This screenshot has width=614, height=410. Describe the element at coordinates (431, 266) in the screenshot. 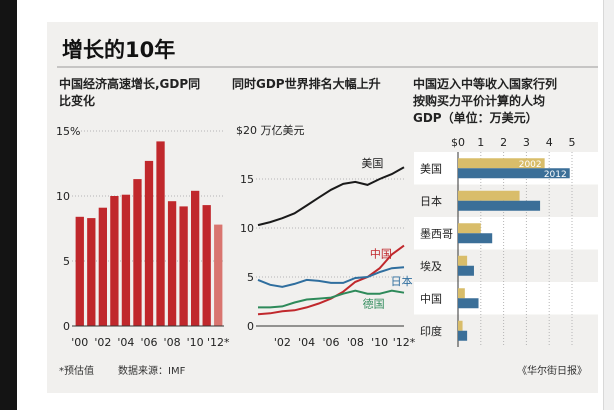

I see `chart3-category-label: 埃及` at that location.